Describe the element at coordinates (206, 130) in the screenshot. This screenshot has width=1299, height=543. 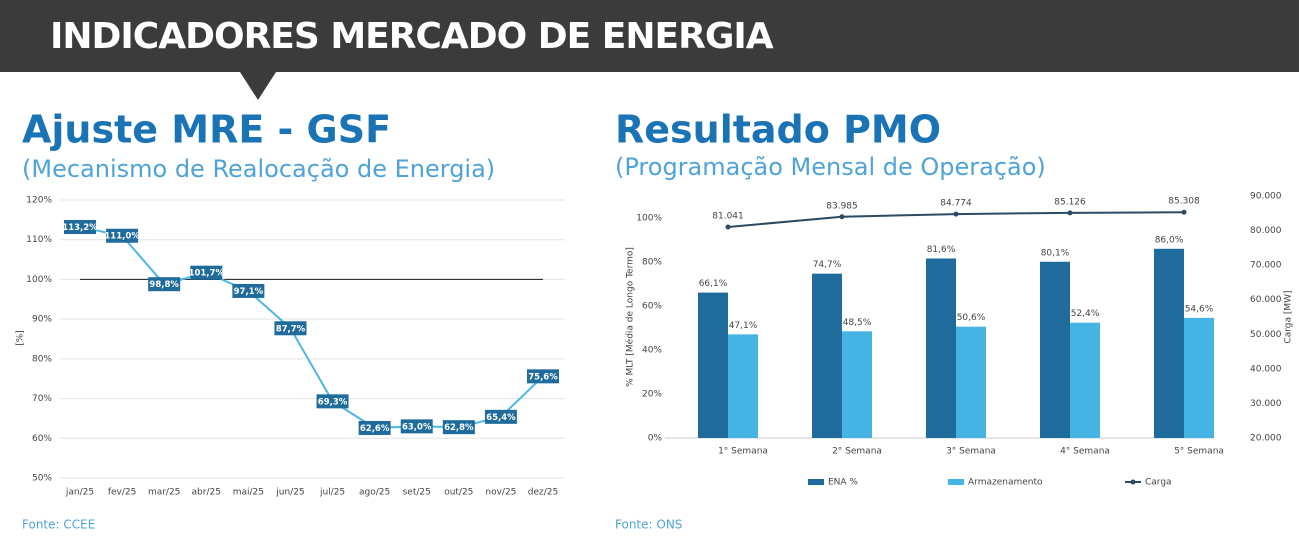
I see `chart-title: Ajuste MRE - GSF` at that location.